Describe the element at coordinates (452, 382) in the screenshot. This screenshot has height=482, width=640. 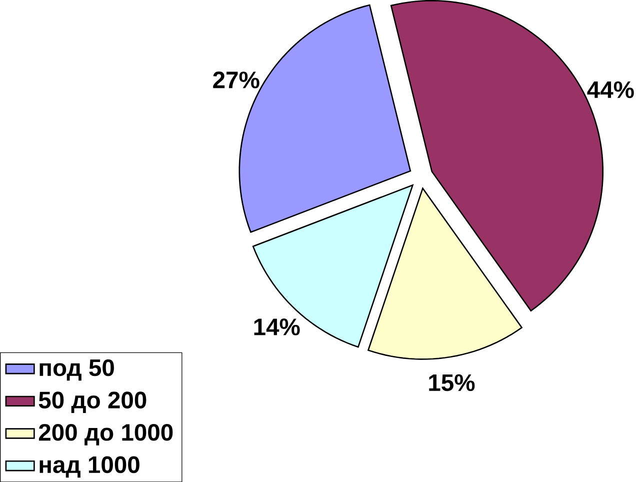
I see `data-label: 15%` at that location.